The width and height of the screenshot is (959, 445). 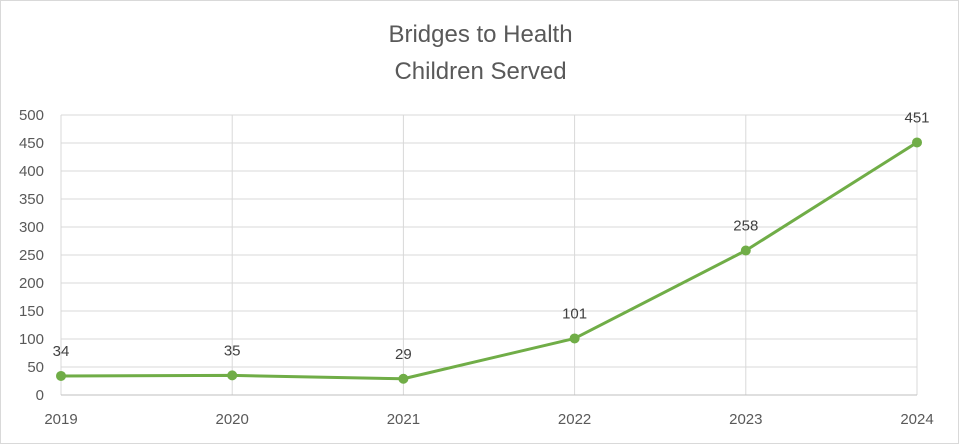 I want to click on y-tick-label: 200, so click(x=31, y=283).